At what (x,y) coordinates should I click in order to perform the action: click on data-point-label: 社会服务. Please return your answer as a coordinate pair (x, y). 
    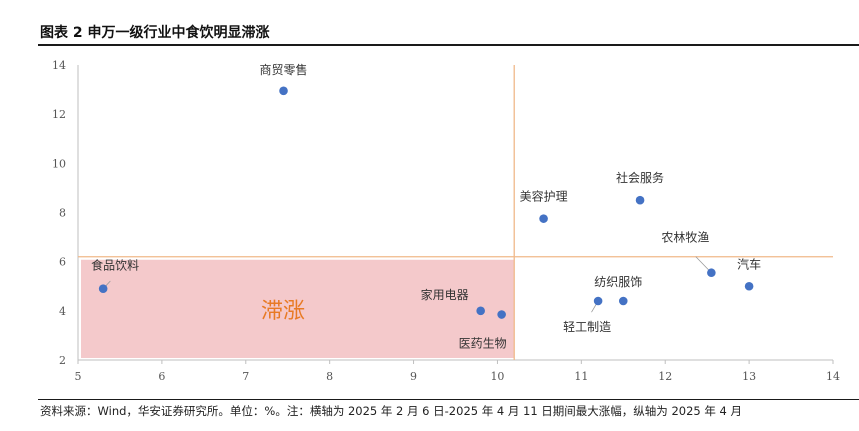
    Looking at the image, I should click on (640, 177).